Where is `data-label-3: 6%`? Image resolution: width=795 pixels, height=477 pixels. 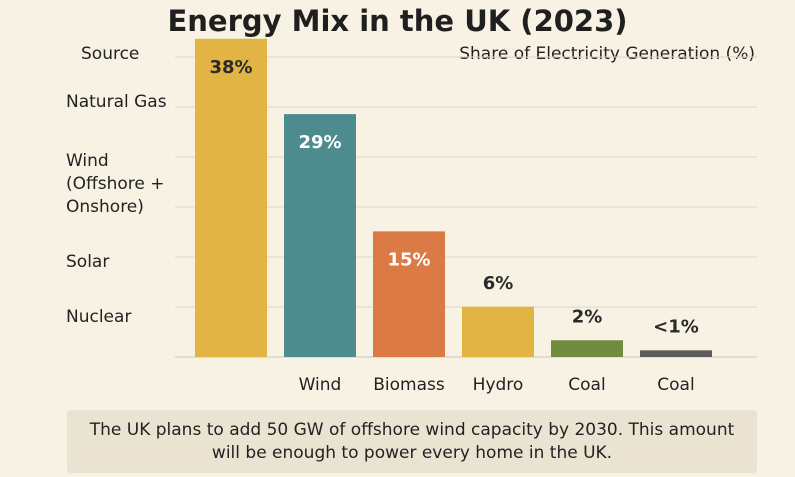 data-label-3: 6% is located at coordinates (498, 283).